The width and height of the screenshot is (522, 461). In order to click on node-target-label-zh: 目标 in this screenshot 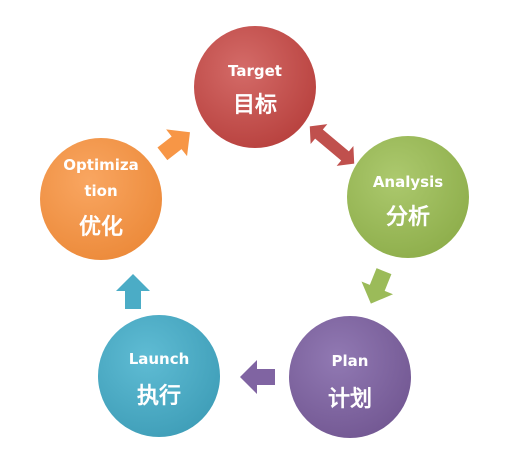, I will do `click(255, 105)`.